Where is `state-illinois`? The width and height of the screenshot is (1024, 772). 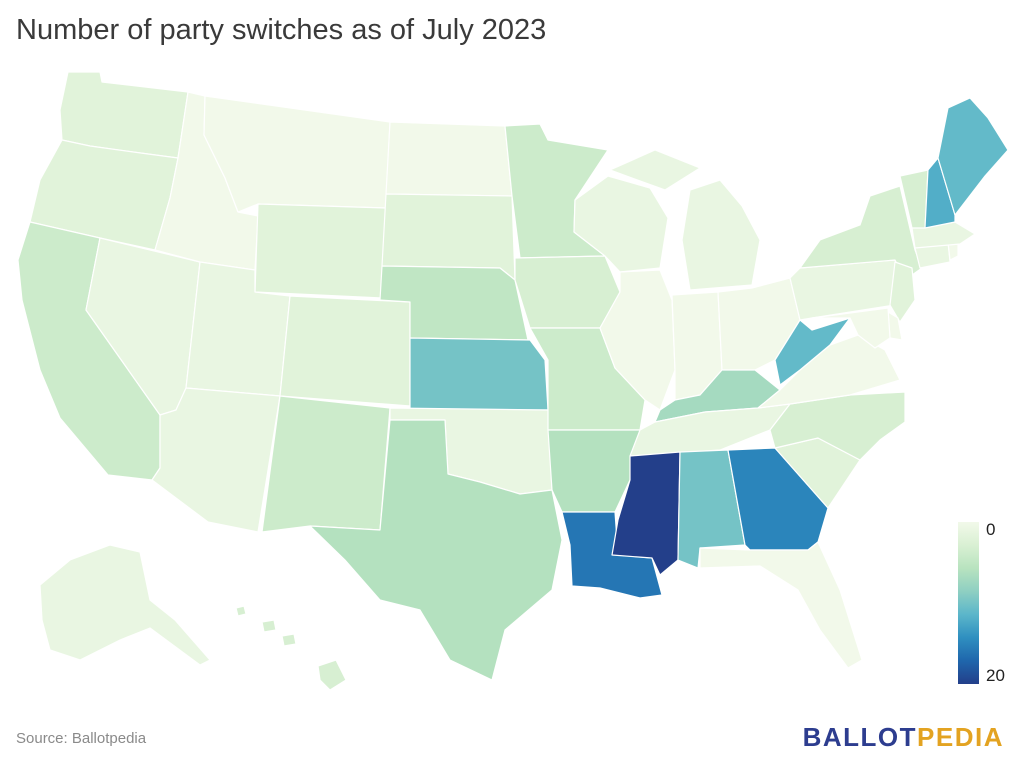 state-illinois is located at coordinates (637, 340).